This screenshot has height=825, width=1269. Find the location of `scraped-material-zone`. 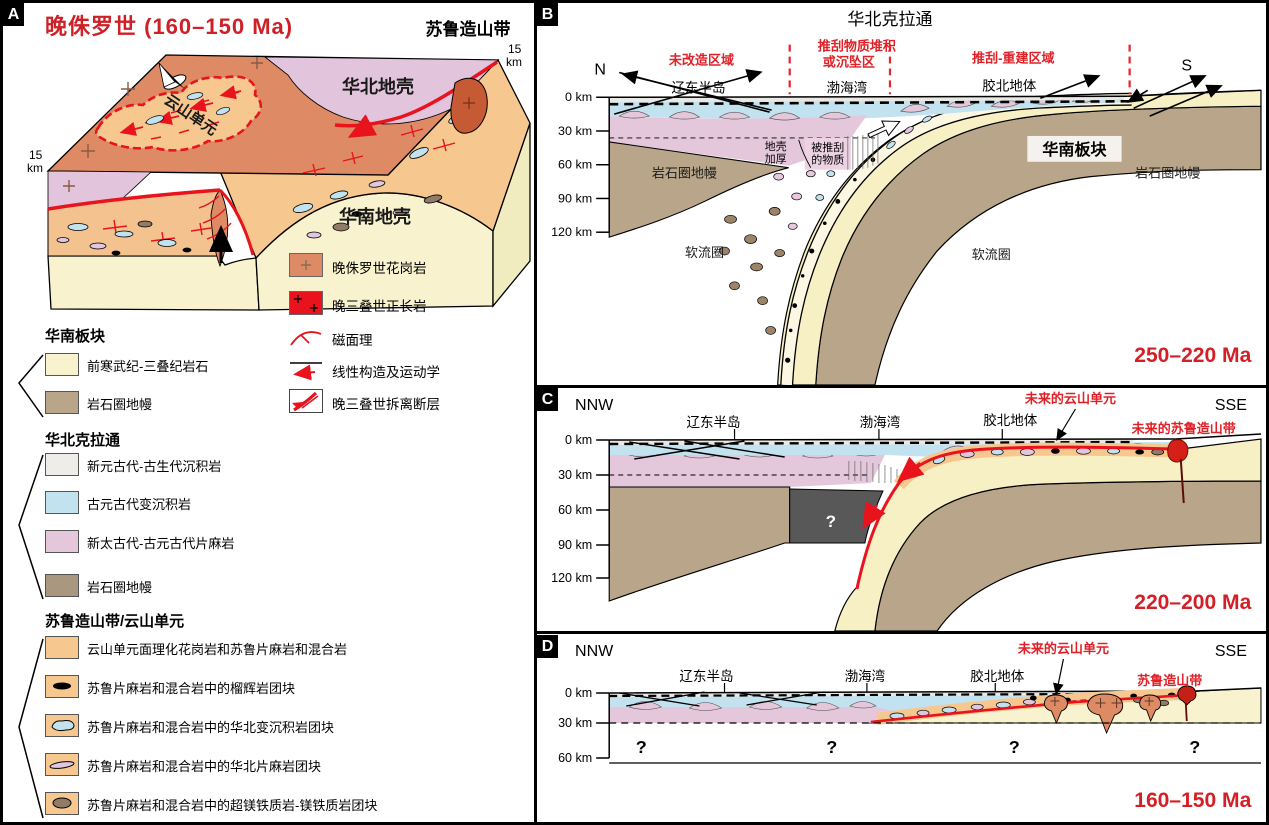

scraped-material-zone is located at coordinates (838, 151).